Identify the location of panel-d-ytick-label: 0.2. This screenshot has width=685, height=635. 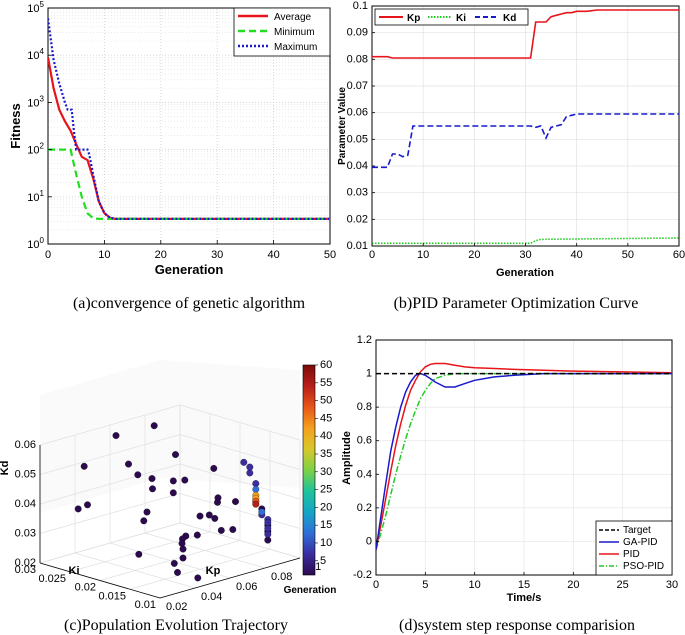
(364, 508).